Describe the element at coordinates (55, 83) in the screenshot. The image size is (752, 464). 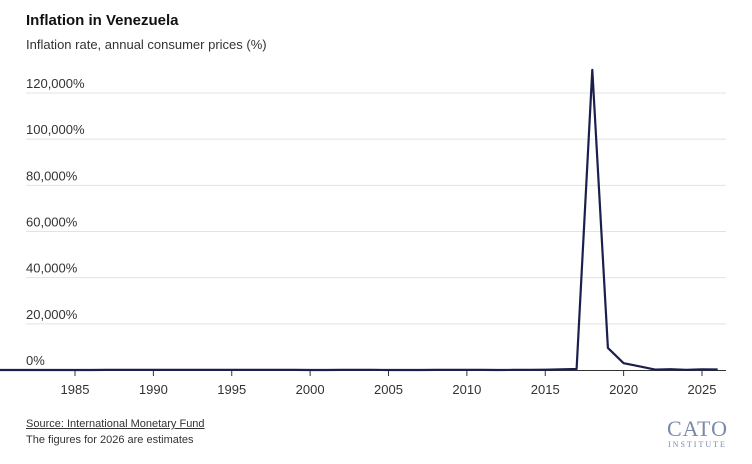
I see `y-tick-label: 120,000%` at that location.